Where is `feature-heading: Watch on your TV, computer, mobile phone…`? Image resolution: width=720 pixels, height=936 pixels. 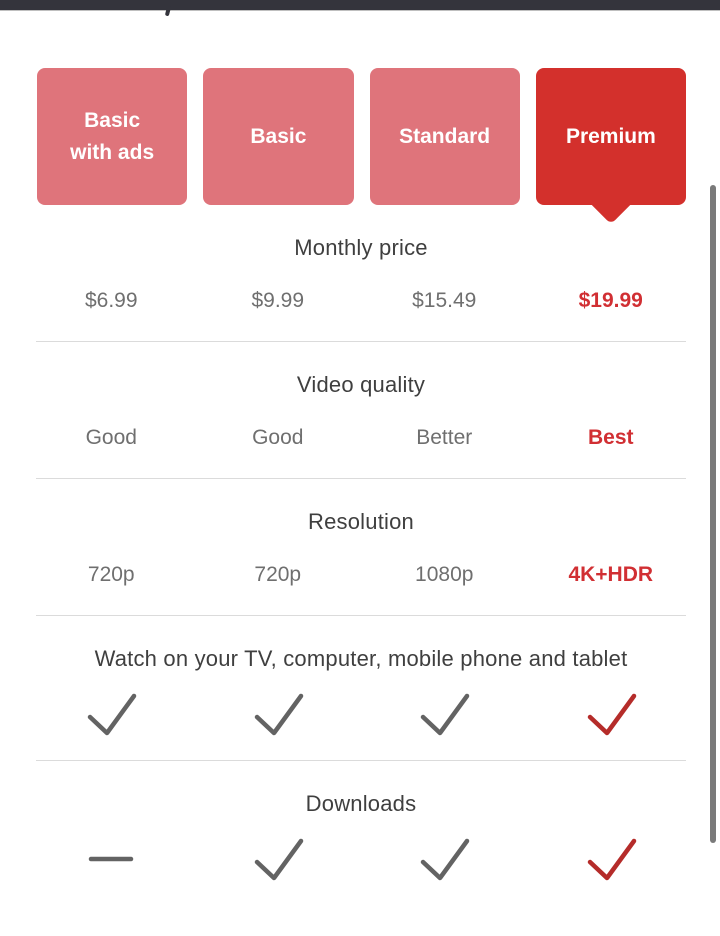 feature-heading: Watch on your TV, computer, mobile phone… is located at coordinates (361, 658).